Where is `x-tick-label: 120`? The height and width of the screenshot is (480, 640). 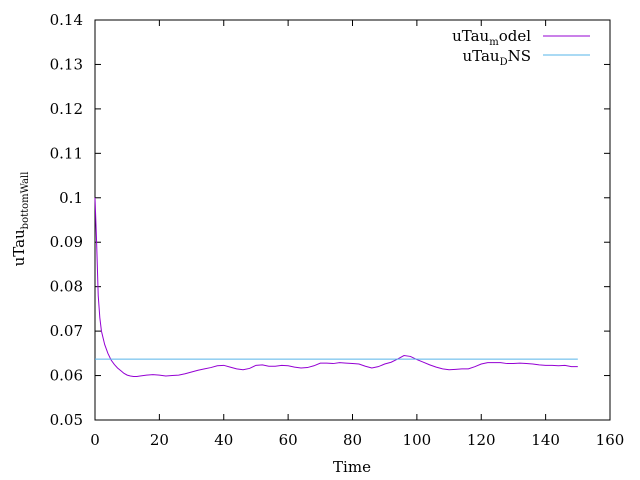 x-tick-label: 120 is located at coordinates (481, 440).